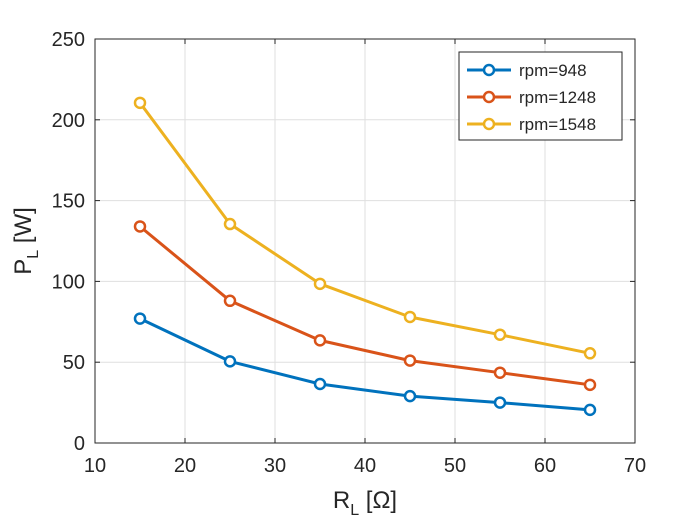 This screenshot has width=700, height=530. Describe the element at coordinates (79, 444) in the screenshot. I see `y-tick-label: 0` at that location.